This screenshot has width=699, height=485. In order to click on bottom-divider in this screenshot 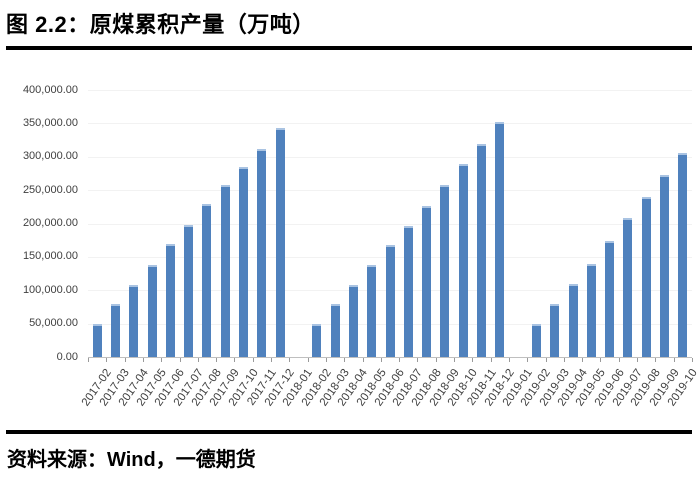, I will do `click(349, 432)`.